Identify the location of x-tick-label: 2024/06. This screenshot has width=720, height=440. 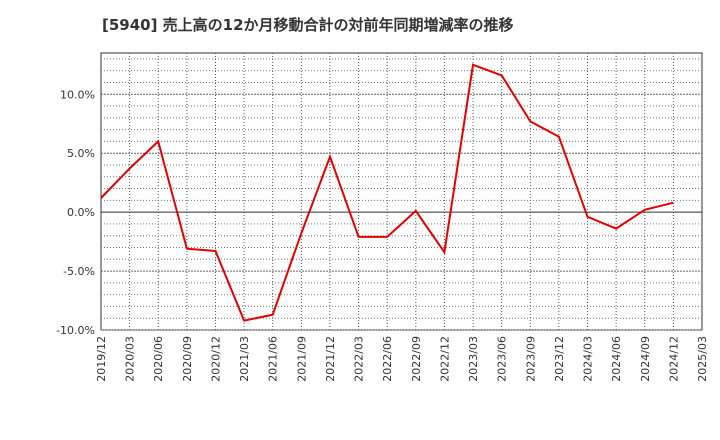
(616, 359).